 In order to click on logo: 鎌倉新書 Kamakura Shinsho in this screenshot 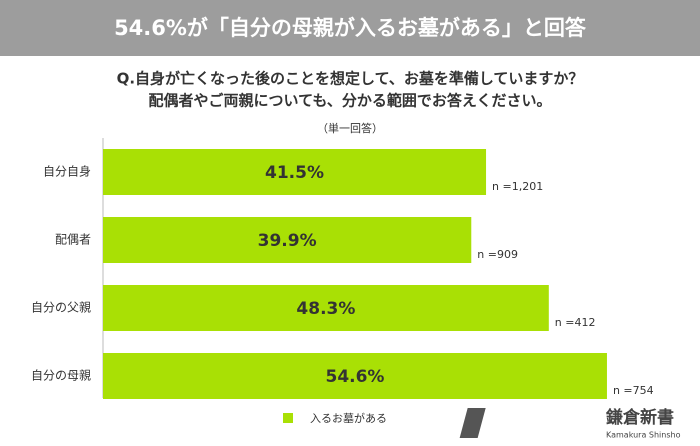, I will do `click(570, 423)`.